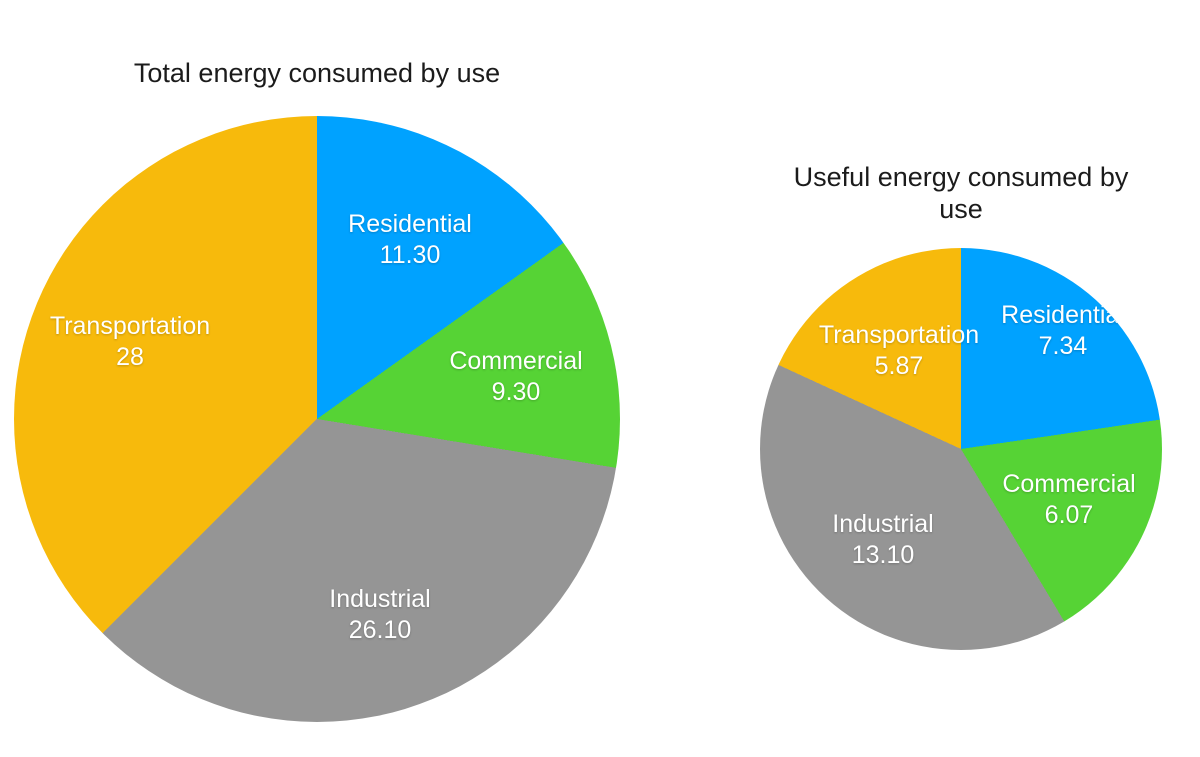  What do you see at coordinates (883, 555) in the screenshot?
I see `slice-value: 13.10` at bounding box center [883, 555].